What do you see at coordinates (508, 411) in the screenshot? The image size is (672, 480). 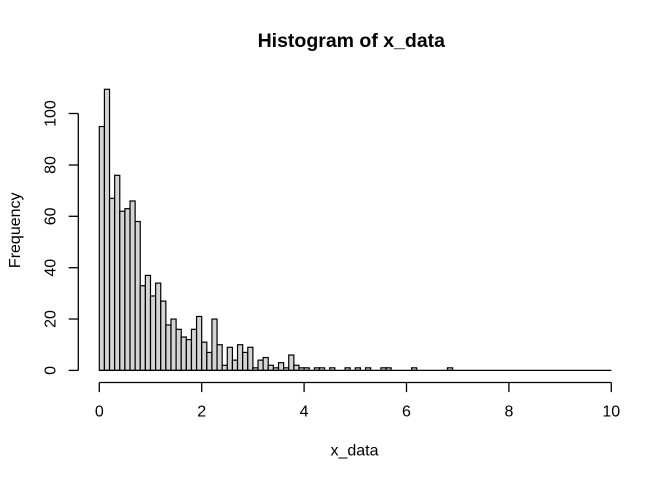 I see `svg-text: 8` at bounding box center [508, 411].